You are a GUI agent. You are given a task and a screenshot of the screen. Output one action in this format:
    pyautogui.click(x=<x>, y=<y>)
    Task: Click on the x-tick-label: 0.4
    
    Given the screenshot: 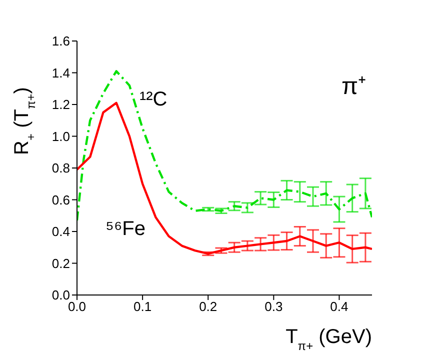 What is the action you would take?
    pyautogui.click(x=339, y=306)
    